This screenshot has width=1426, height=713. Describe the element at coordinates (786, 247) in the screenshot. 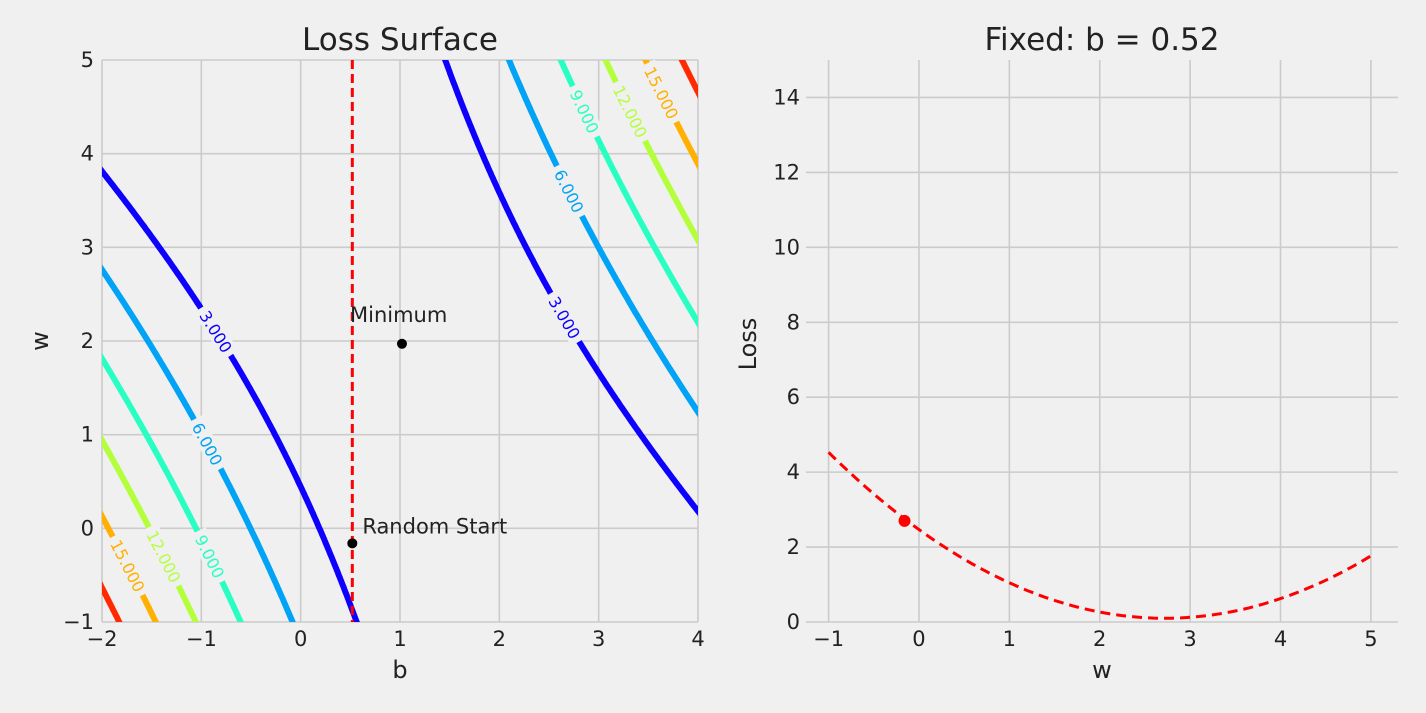

I see `right-y-tick-label: 10` at that location.